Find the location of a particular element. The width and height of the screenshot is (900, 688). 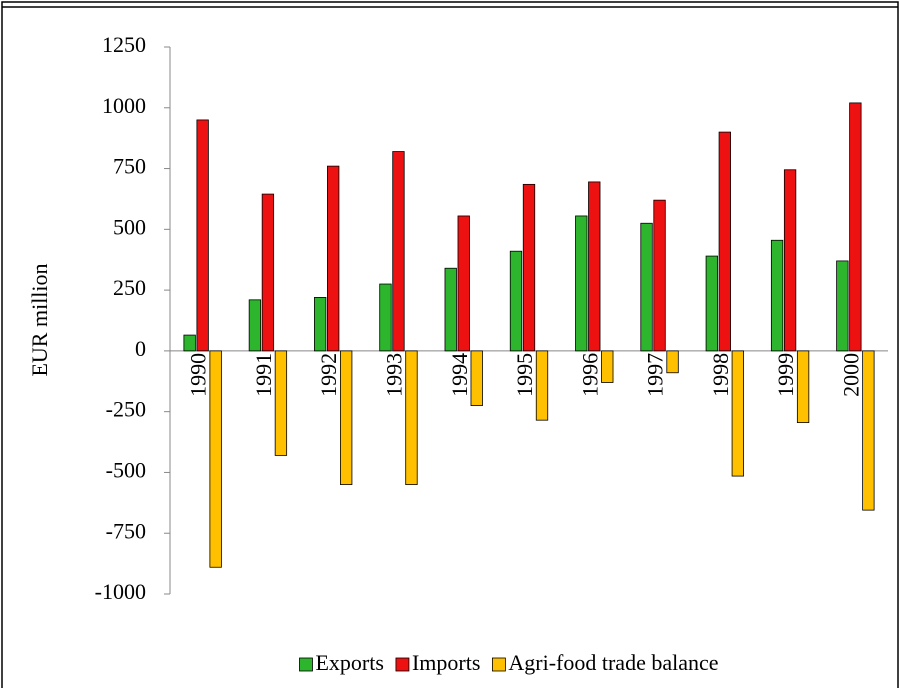

y-tick-label: 0 is located at coordinates (140, 348).